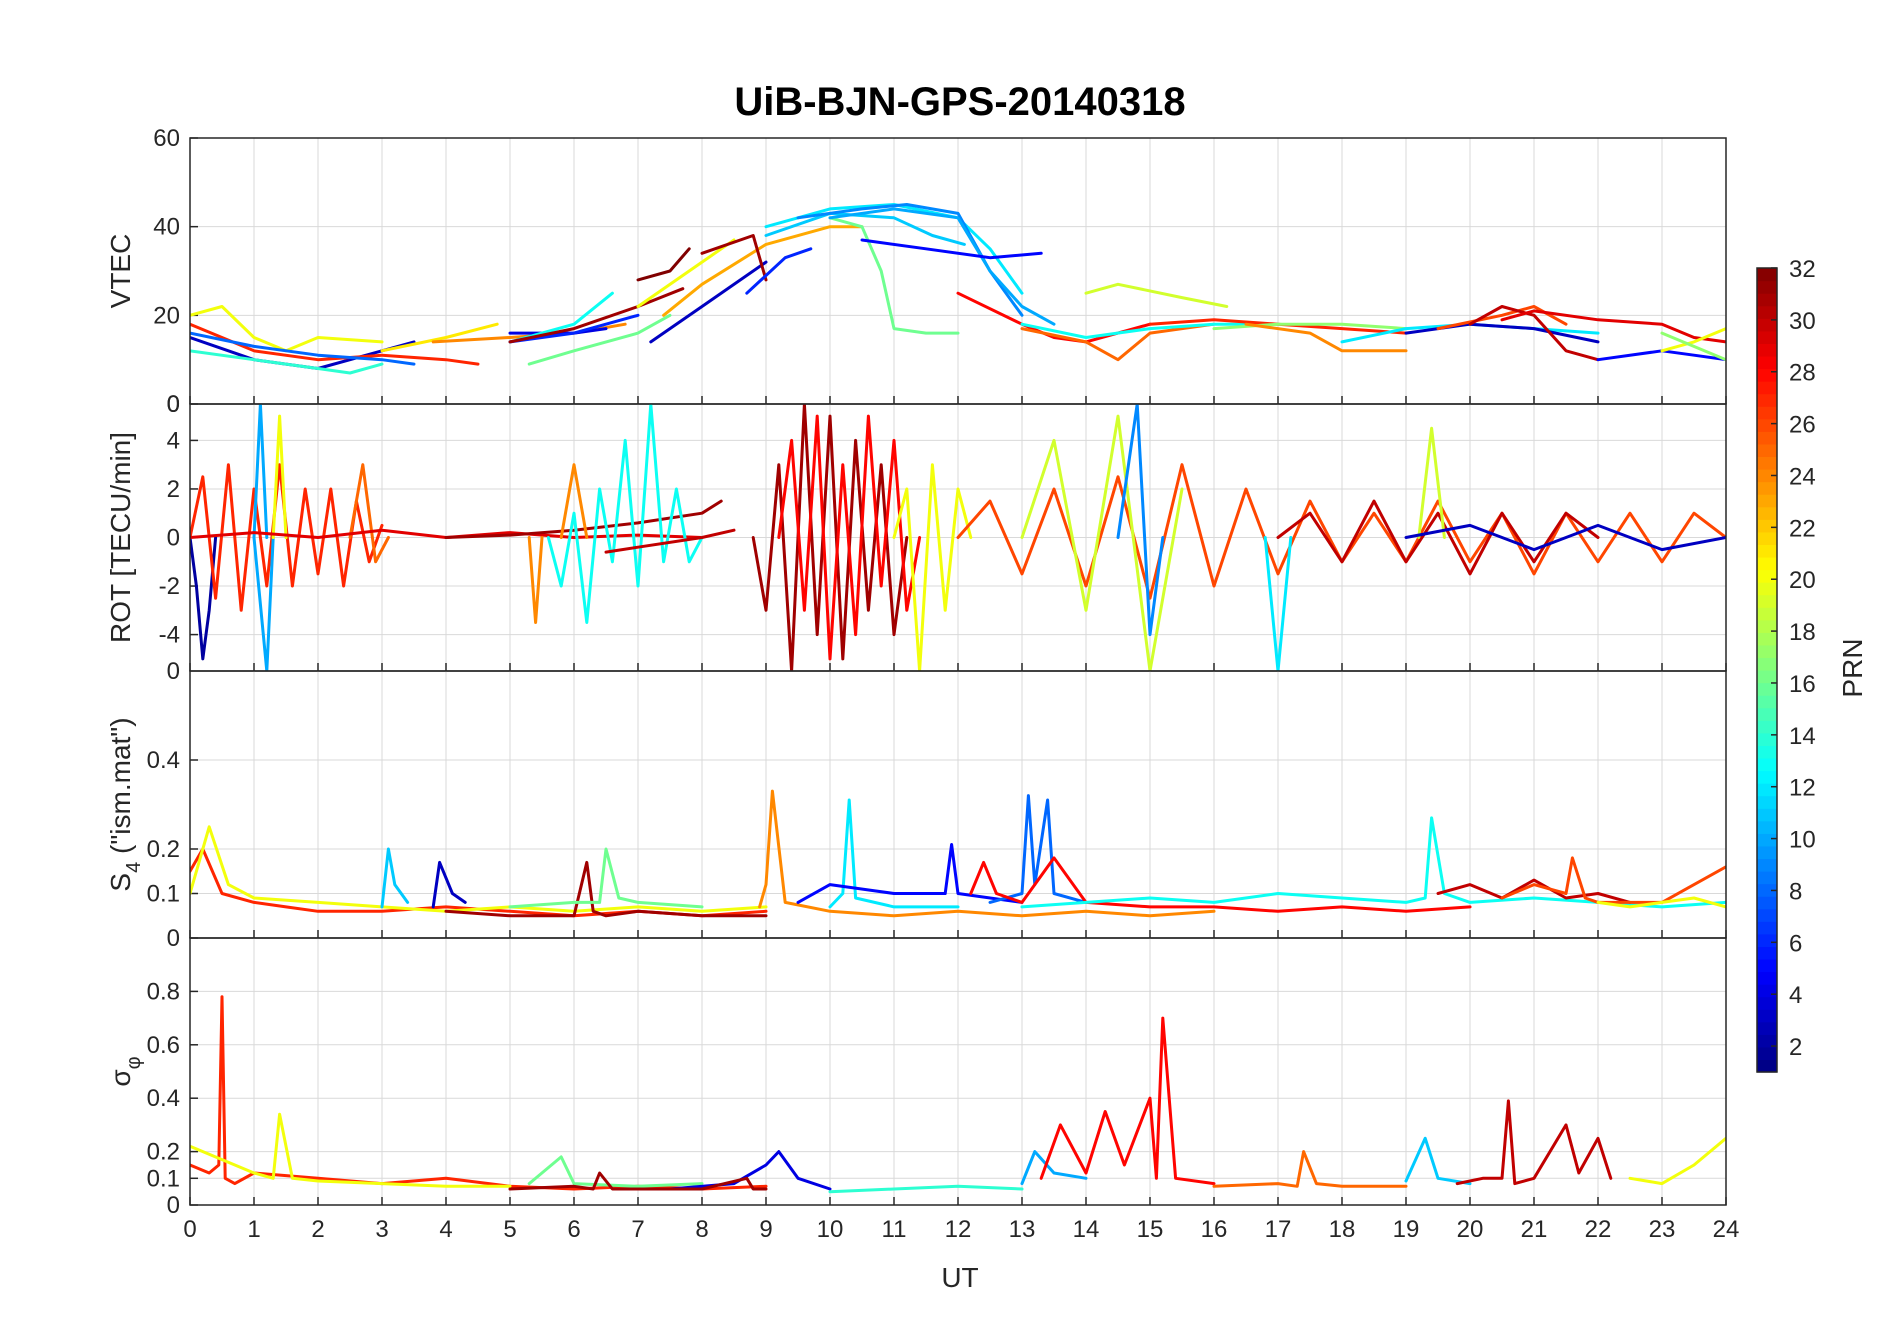 Image resolution: width=1902 pixels, height=1335 pixels. Describe the element at coordinates (958, 289) in the screenshot. I see `traces-vtec` at that location.